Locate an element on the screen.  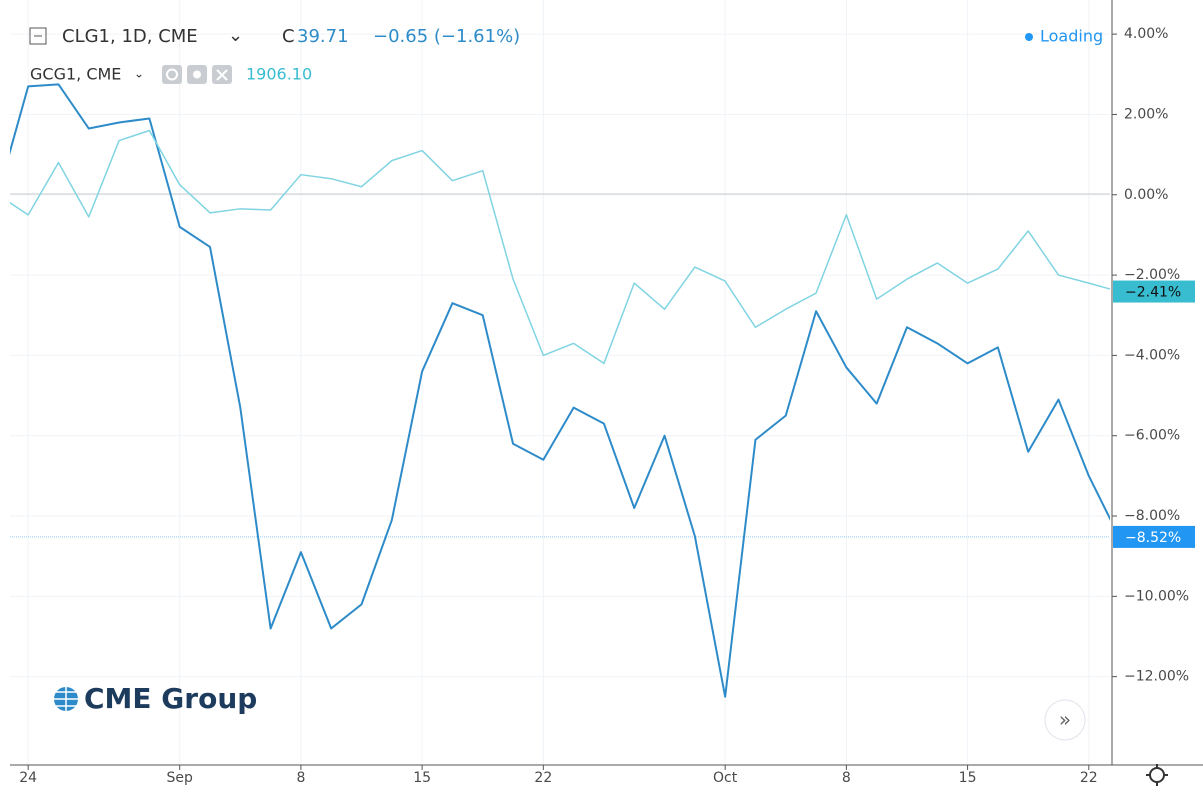
status-dot is located at coordinates (1029, 37).